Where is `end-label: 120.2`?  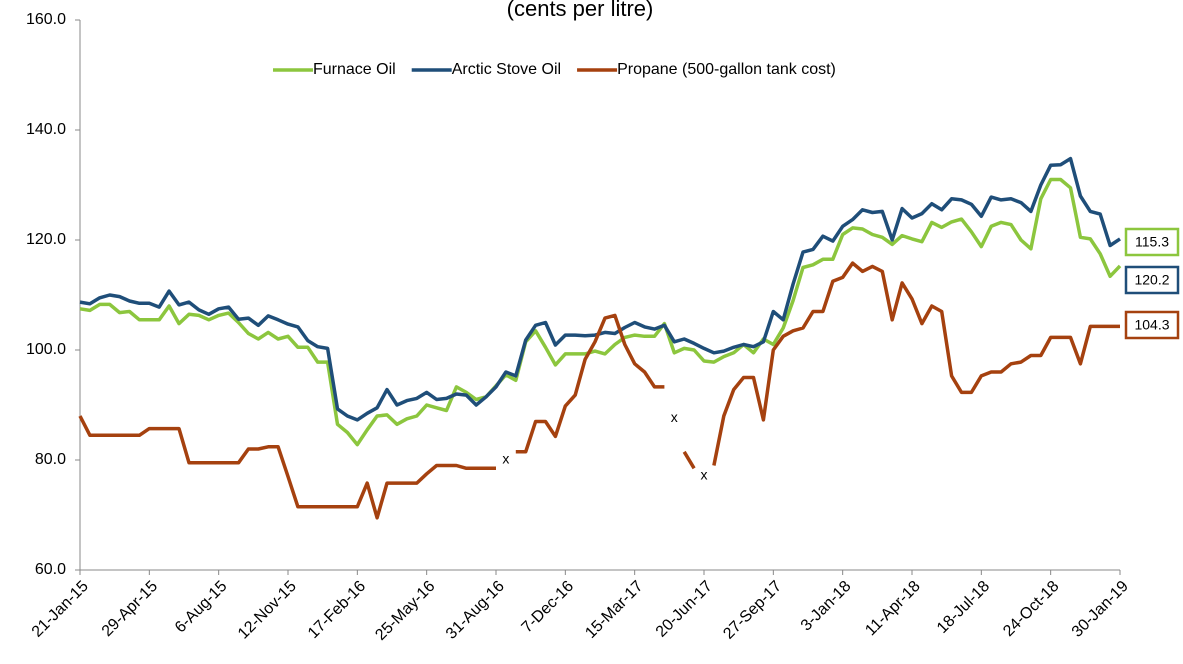 end-label: 120.2 is located at coordinates (1151, 280).